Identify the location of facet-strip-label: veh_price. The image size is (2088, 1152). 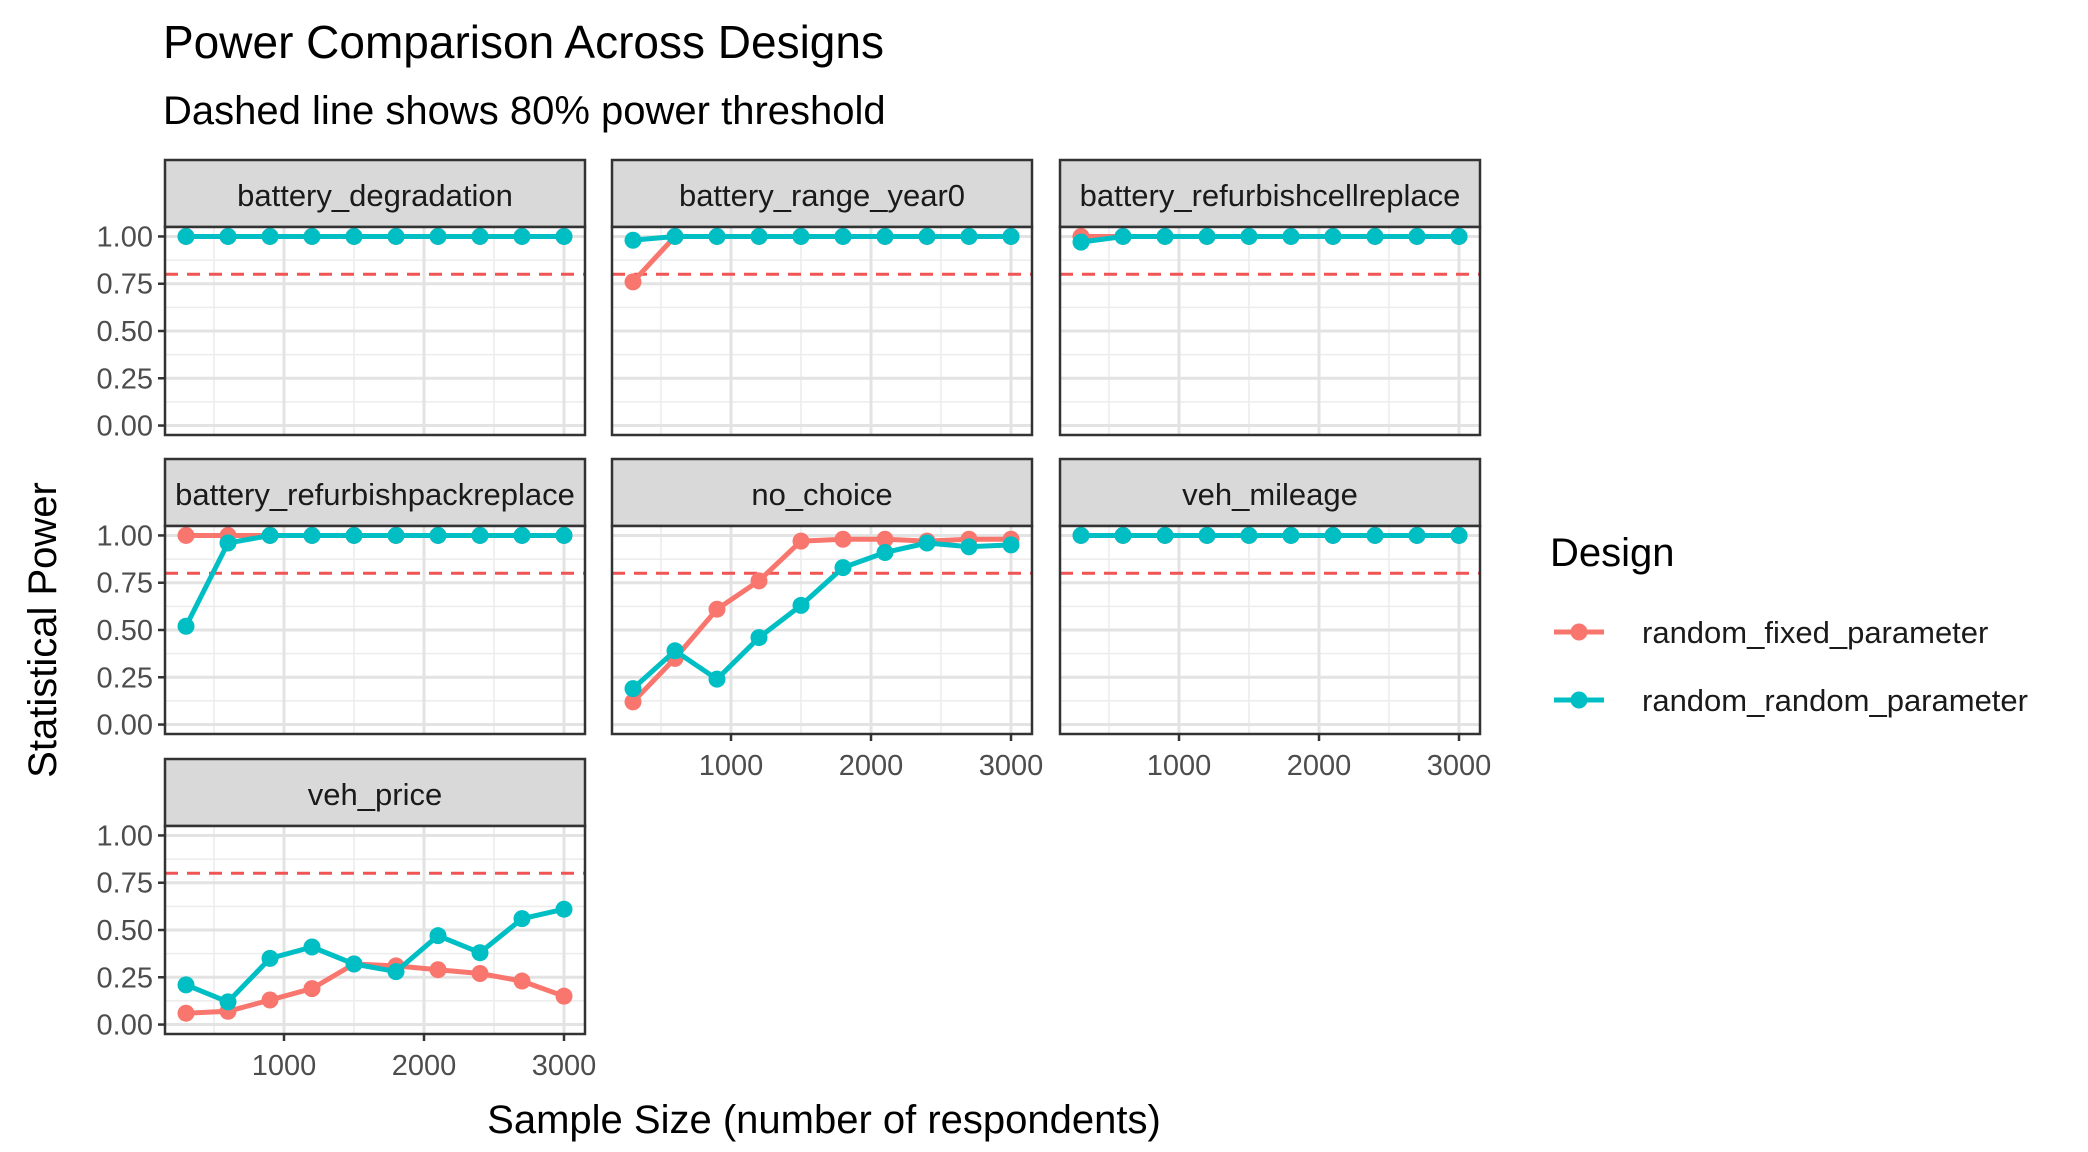
(375, 794).